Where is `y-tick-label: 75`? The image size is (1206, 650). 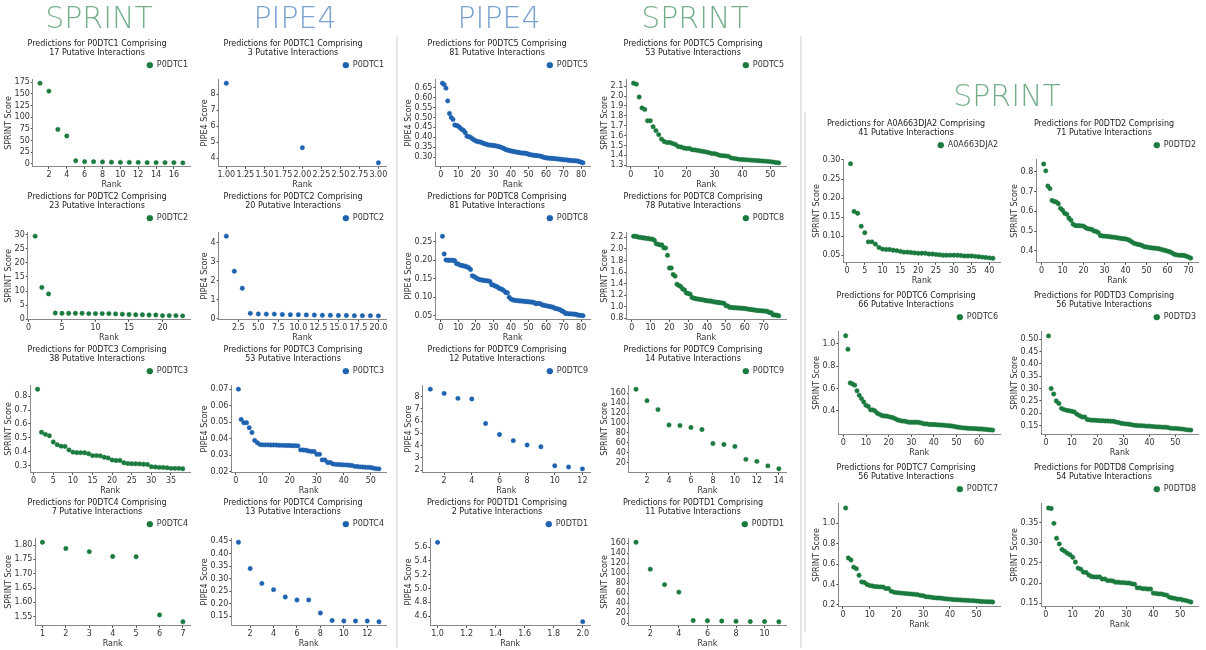 y-tick-label: 75 is located at coordinates (24, 129).